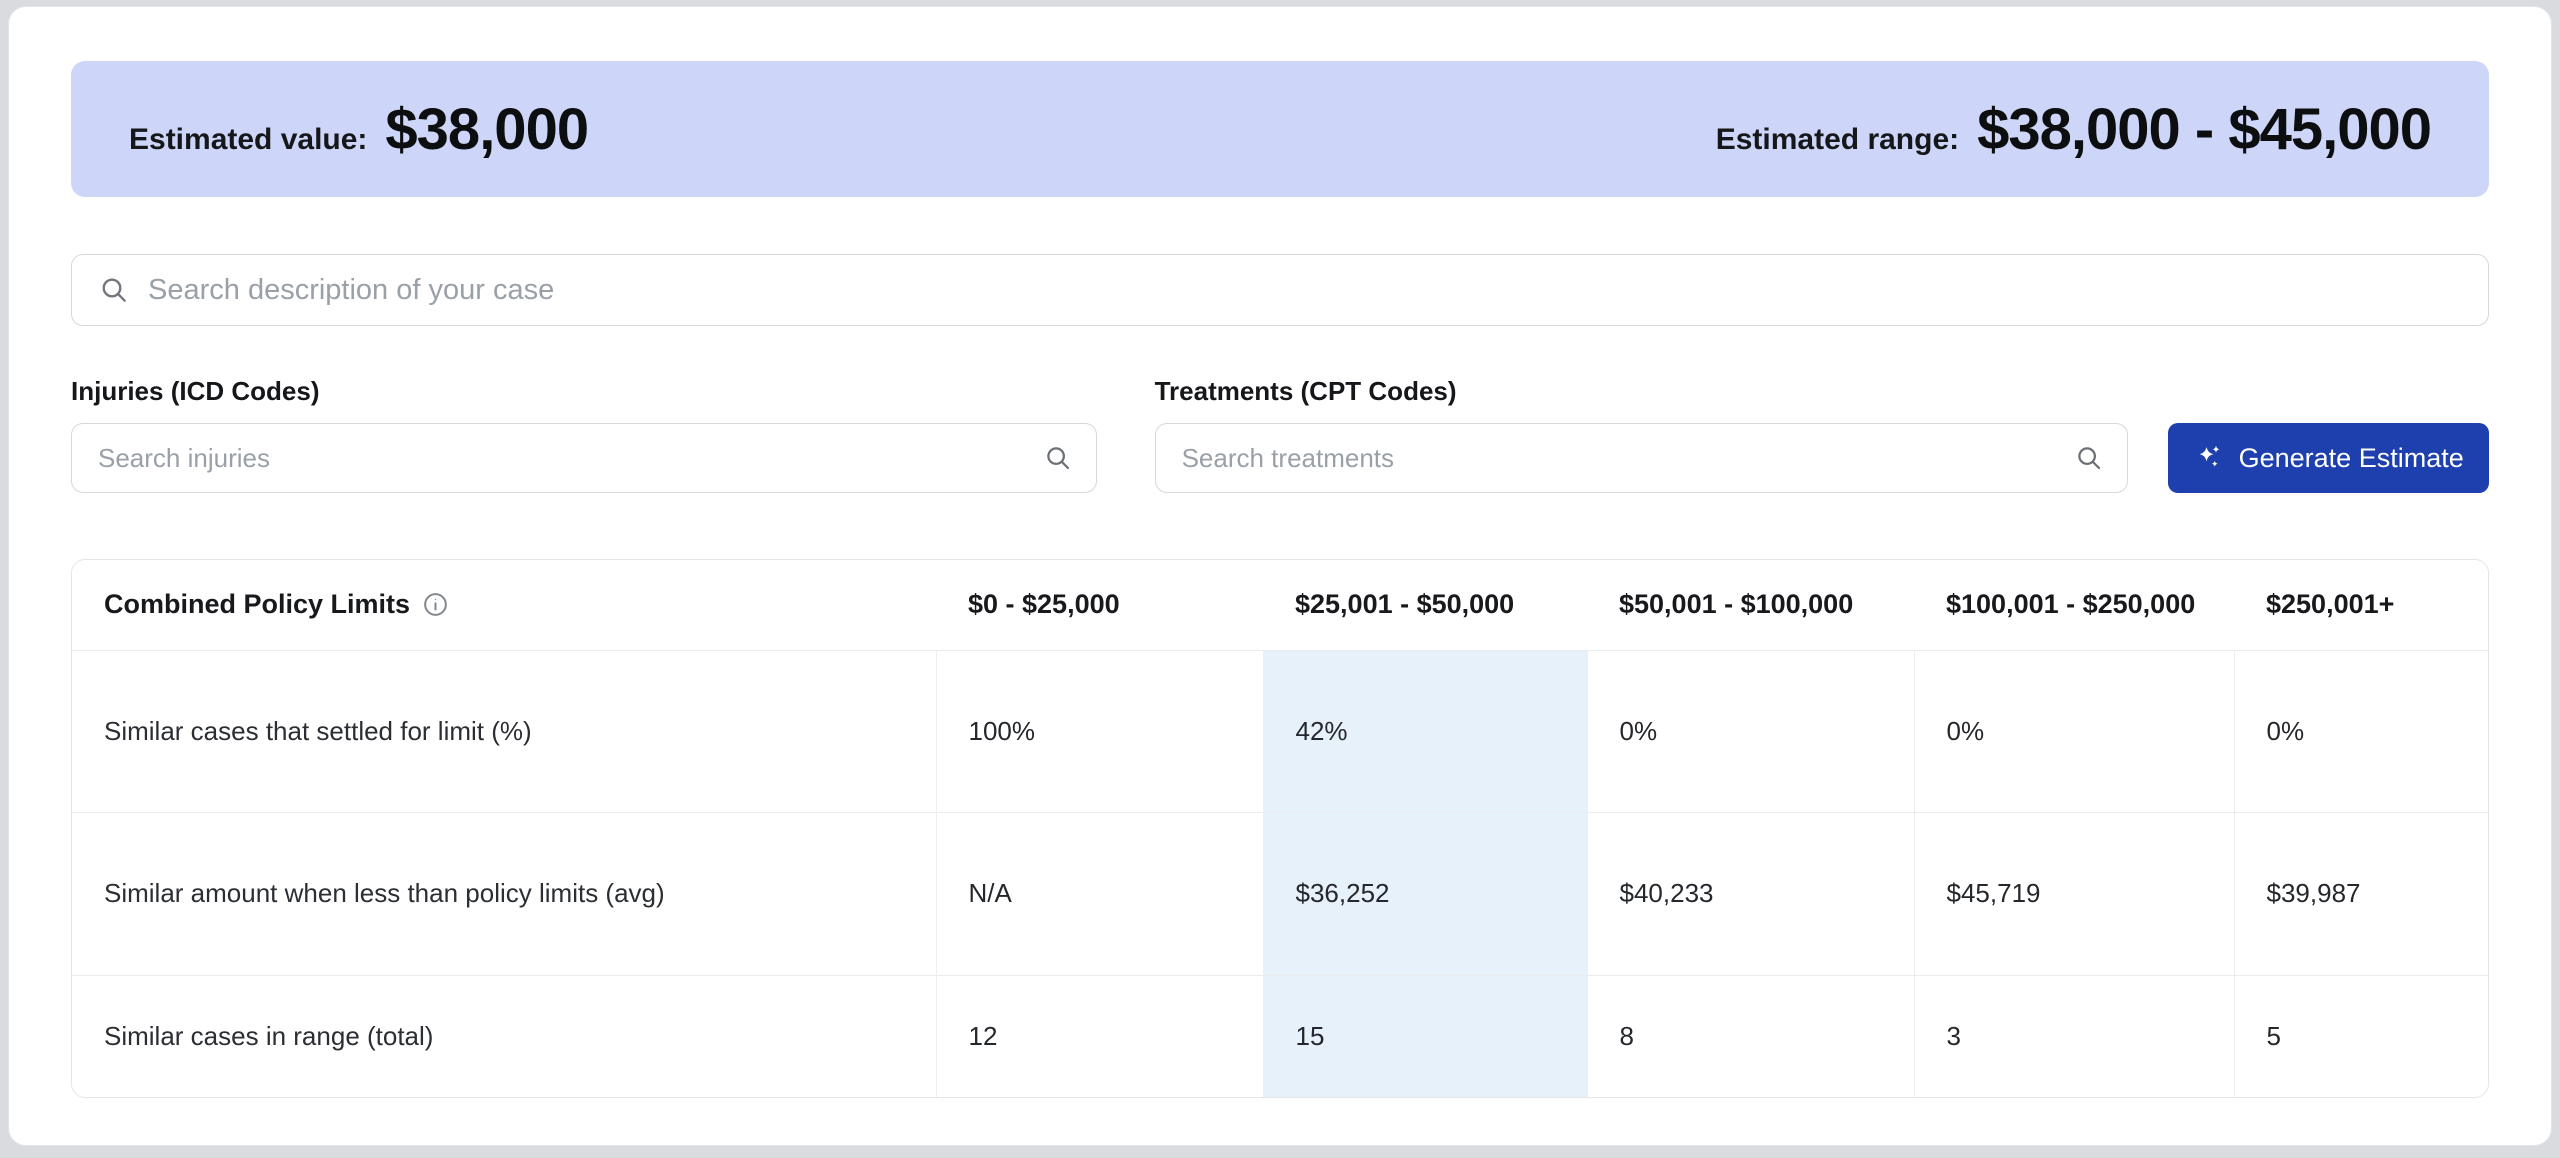 This screenshot has width=2560, height=1158. What do you see at coordinates (2071, 604) in the screenshot?
I see `column-header: $100,001 - $250,000` at bounding box center [2071, 604].